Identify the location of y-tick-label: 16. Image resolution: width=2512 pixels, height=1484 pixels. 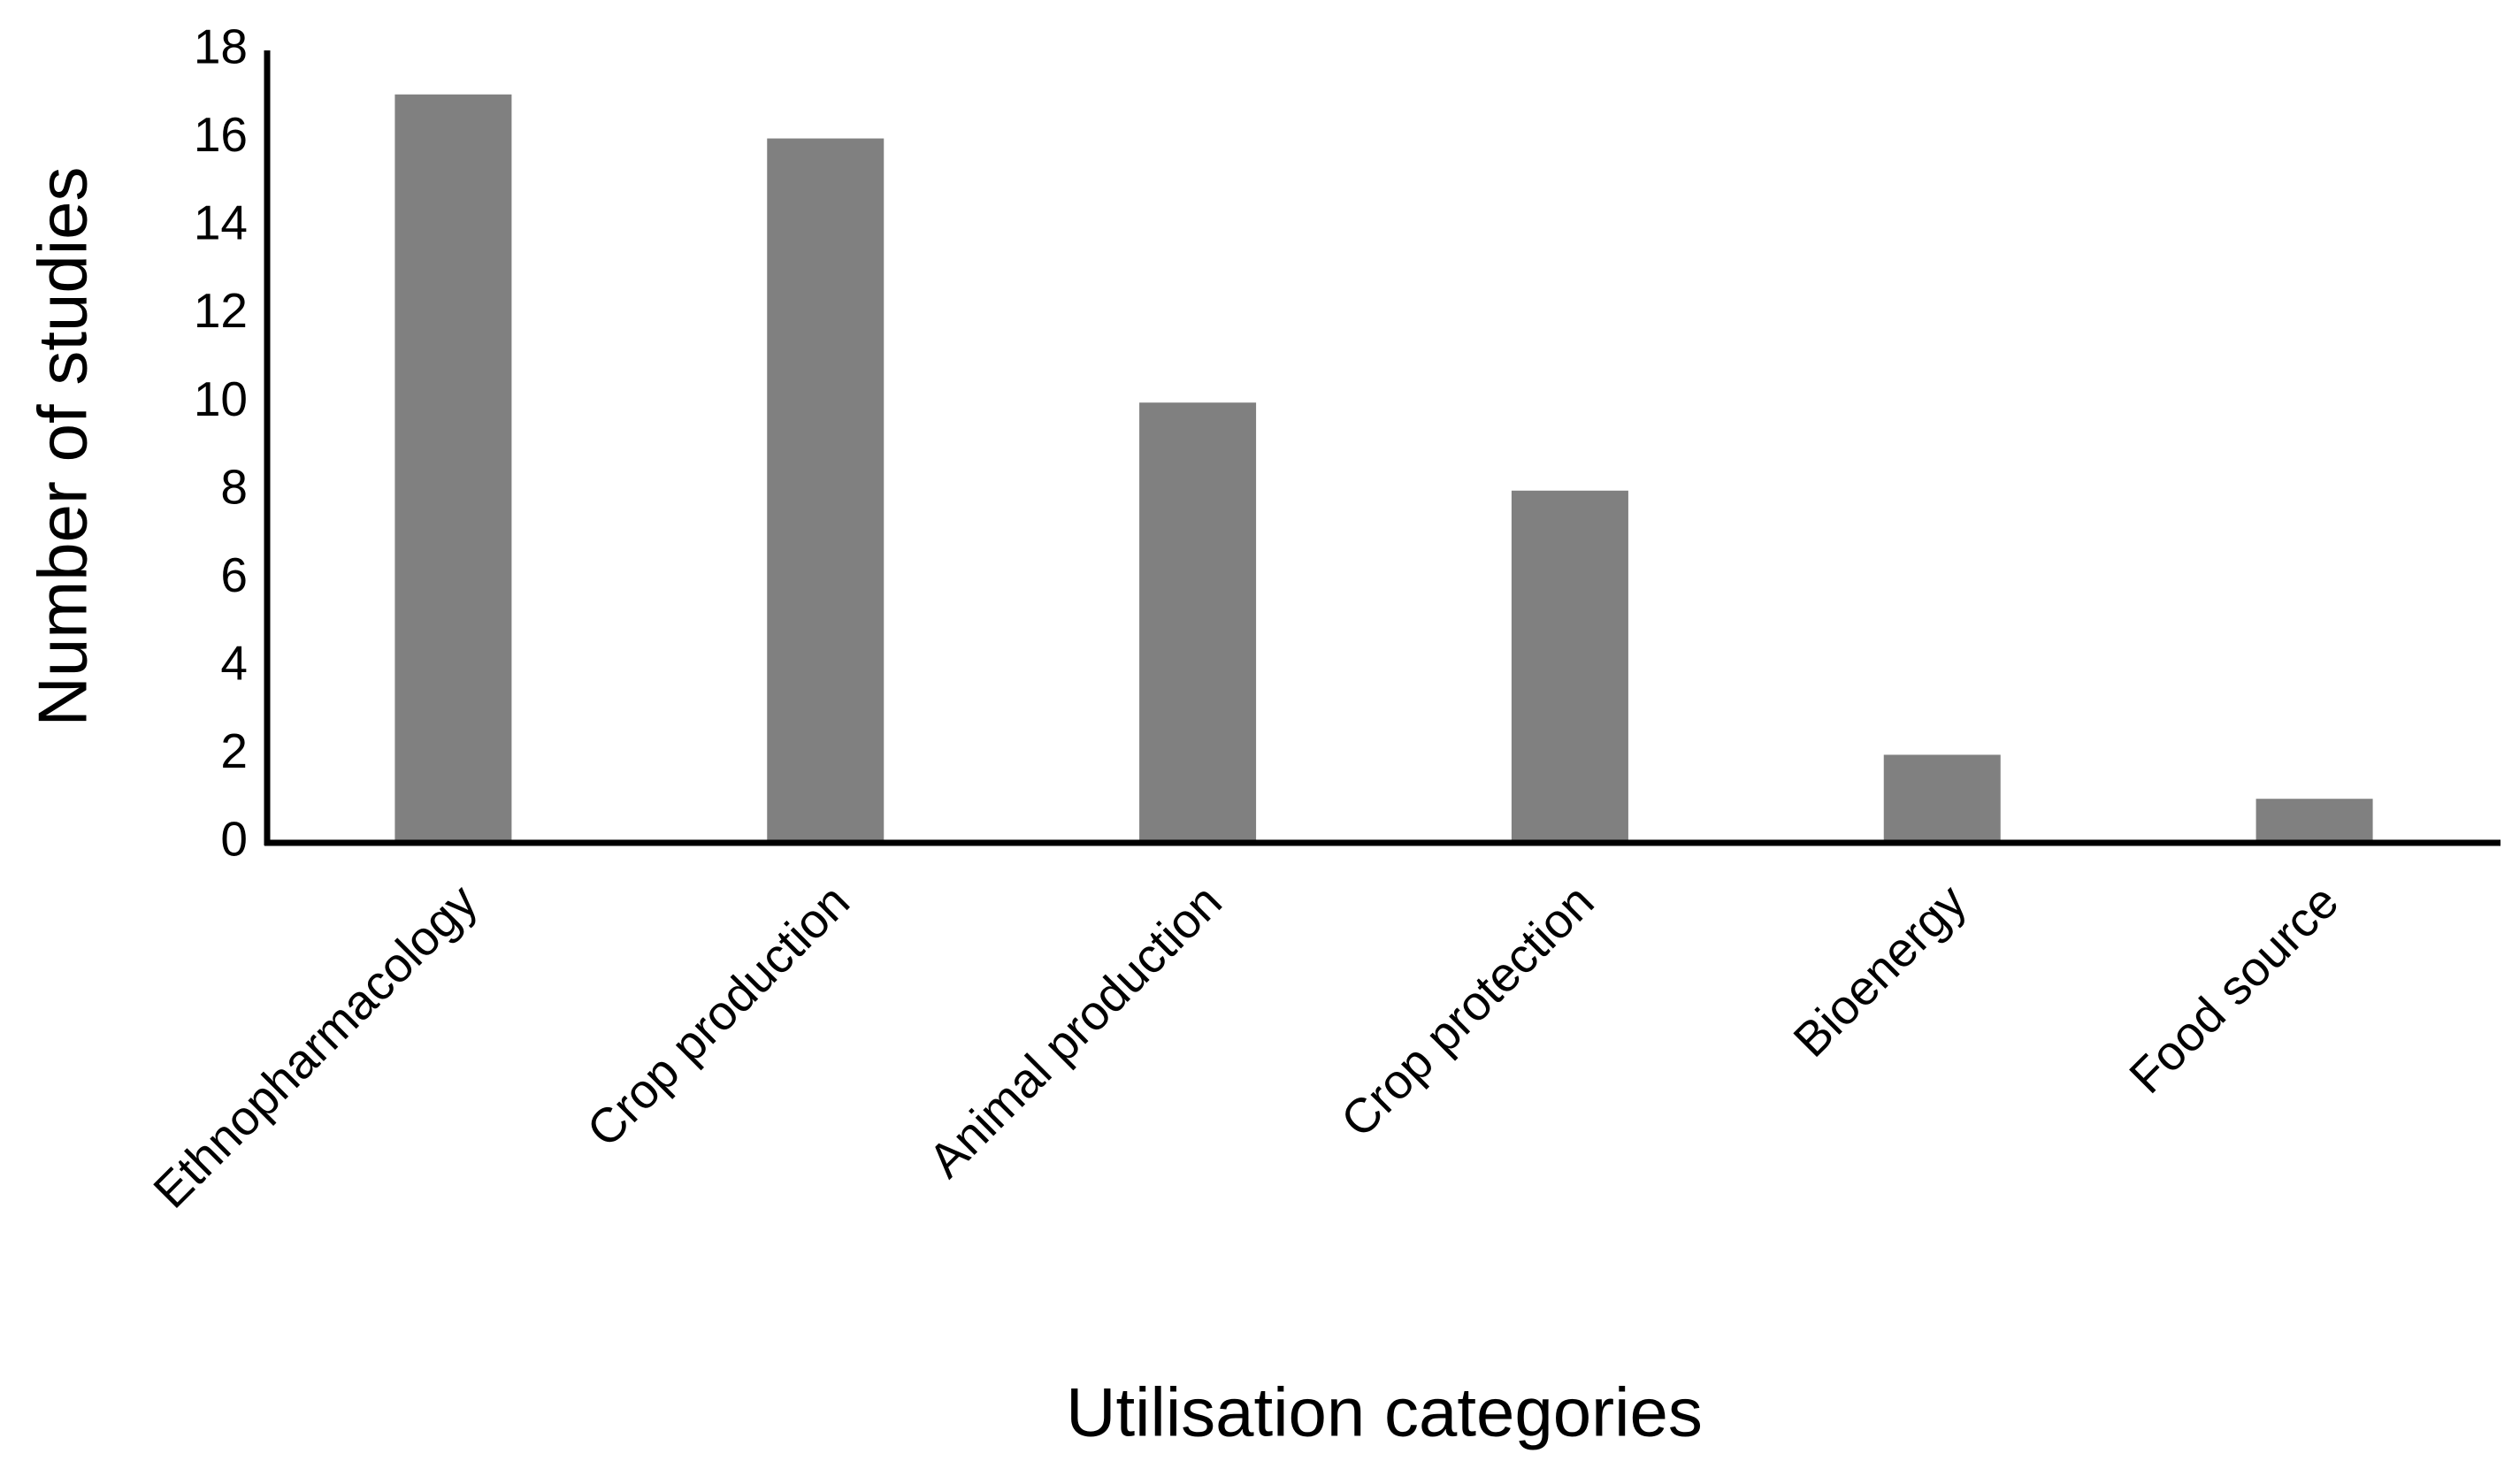
(221, 134).